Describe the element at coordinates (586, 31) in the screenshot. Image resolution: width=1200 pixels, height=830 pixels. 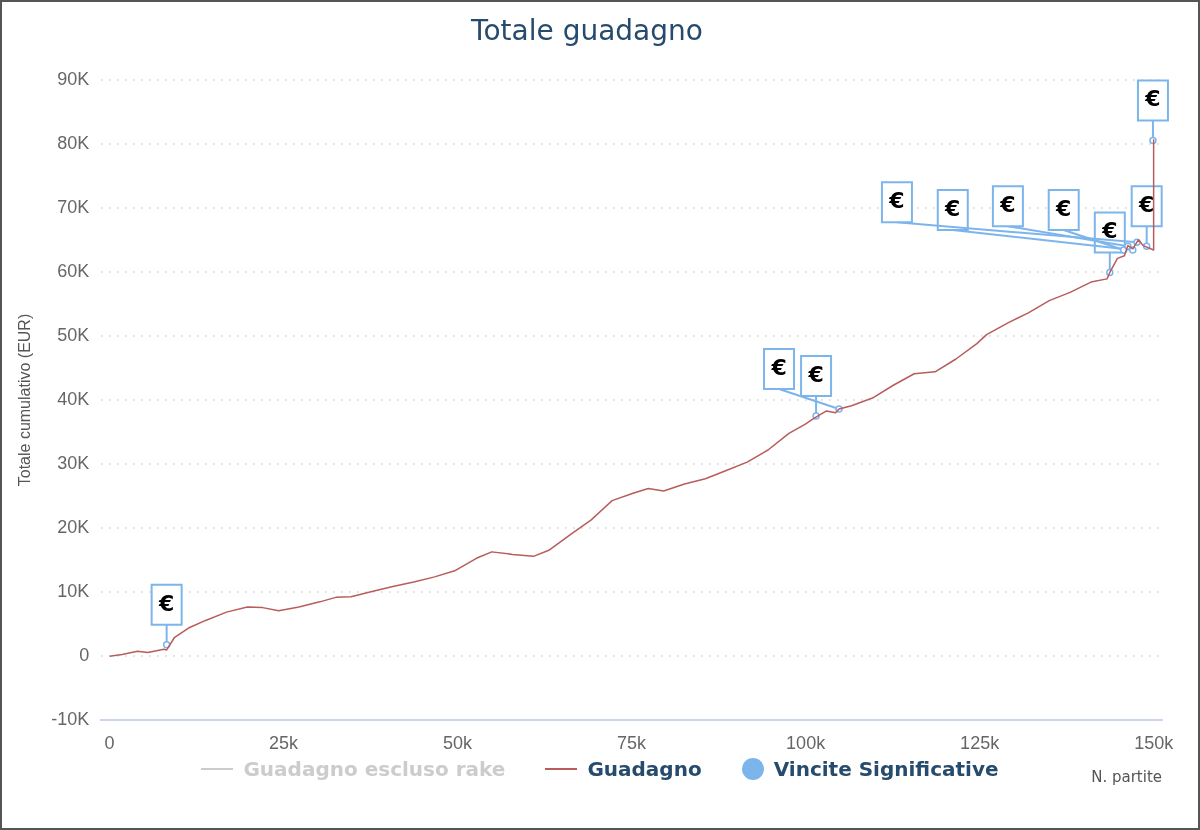
I see `chart-title: Totale guadagno` at that location.